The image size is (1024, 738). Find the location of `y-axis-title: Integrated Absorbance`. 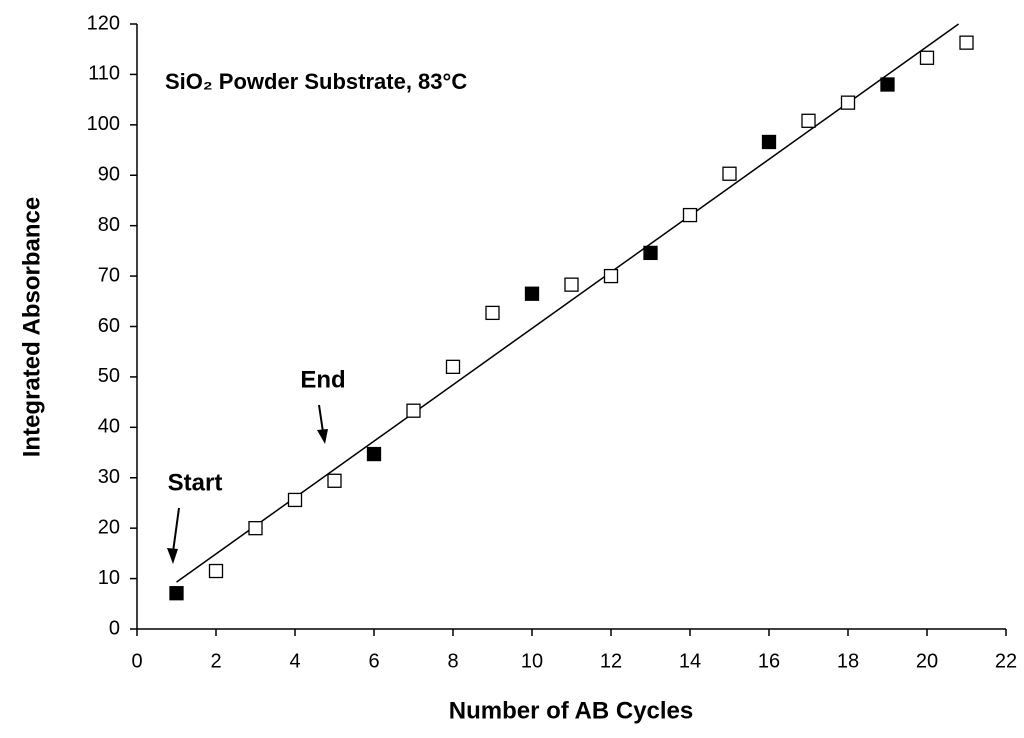

y-axis-title: Integrated Absorbance is located at coordinates (31, 327).